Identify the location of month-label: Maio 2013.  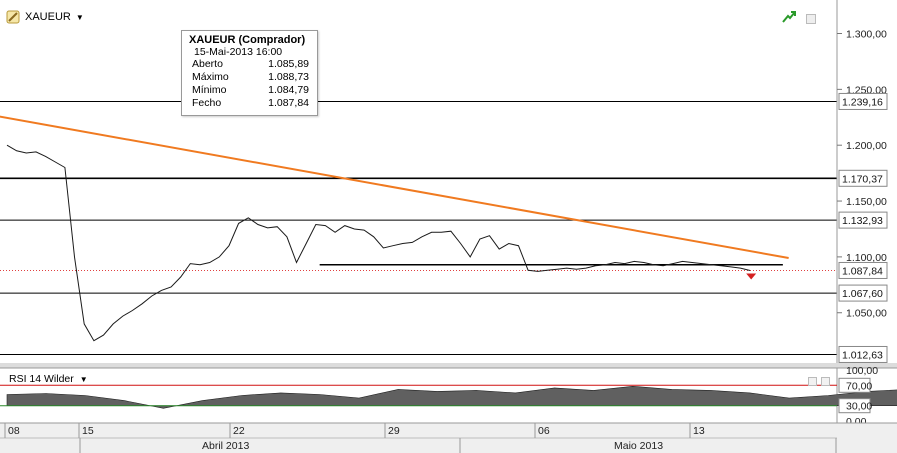
(638, 446).